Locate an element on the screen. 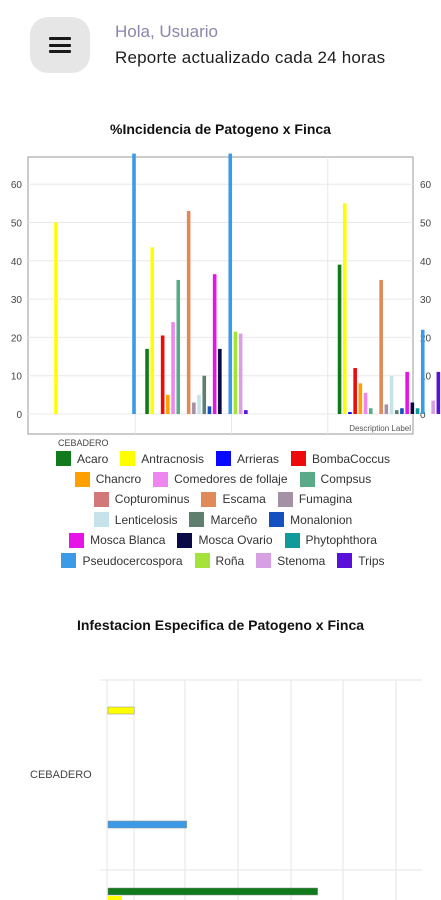  legend-label: Stenoma is located at coordinates (301, 560).